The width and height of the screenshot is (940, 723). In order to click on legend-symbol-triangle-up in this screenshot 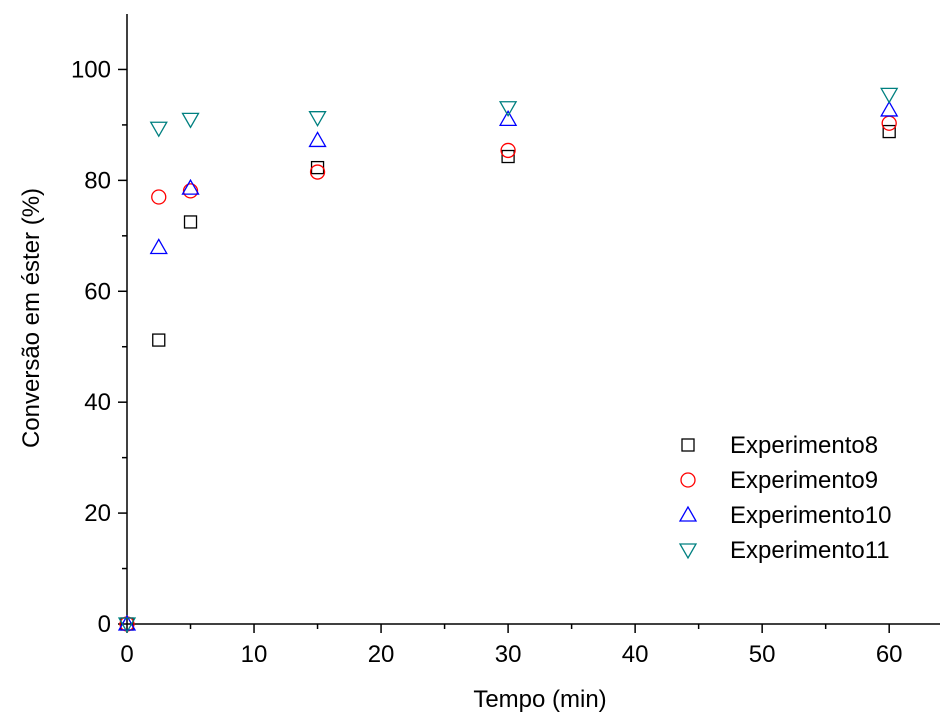, I will do `click(688, 513)`.